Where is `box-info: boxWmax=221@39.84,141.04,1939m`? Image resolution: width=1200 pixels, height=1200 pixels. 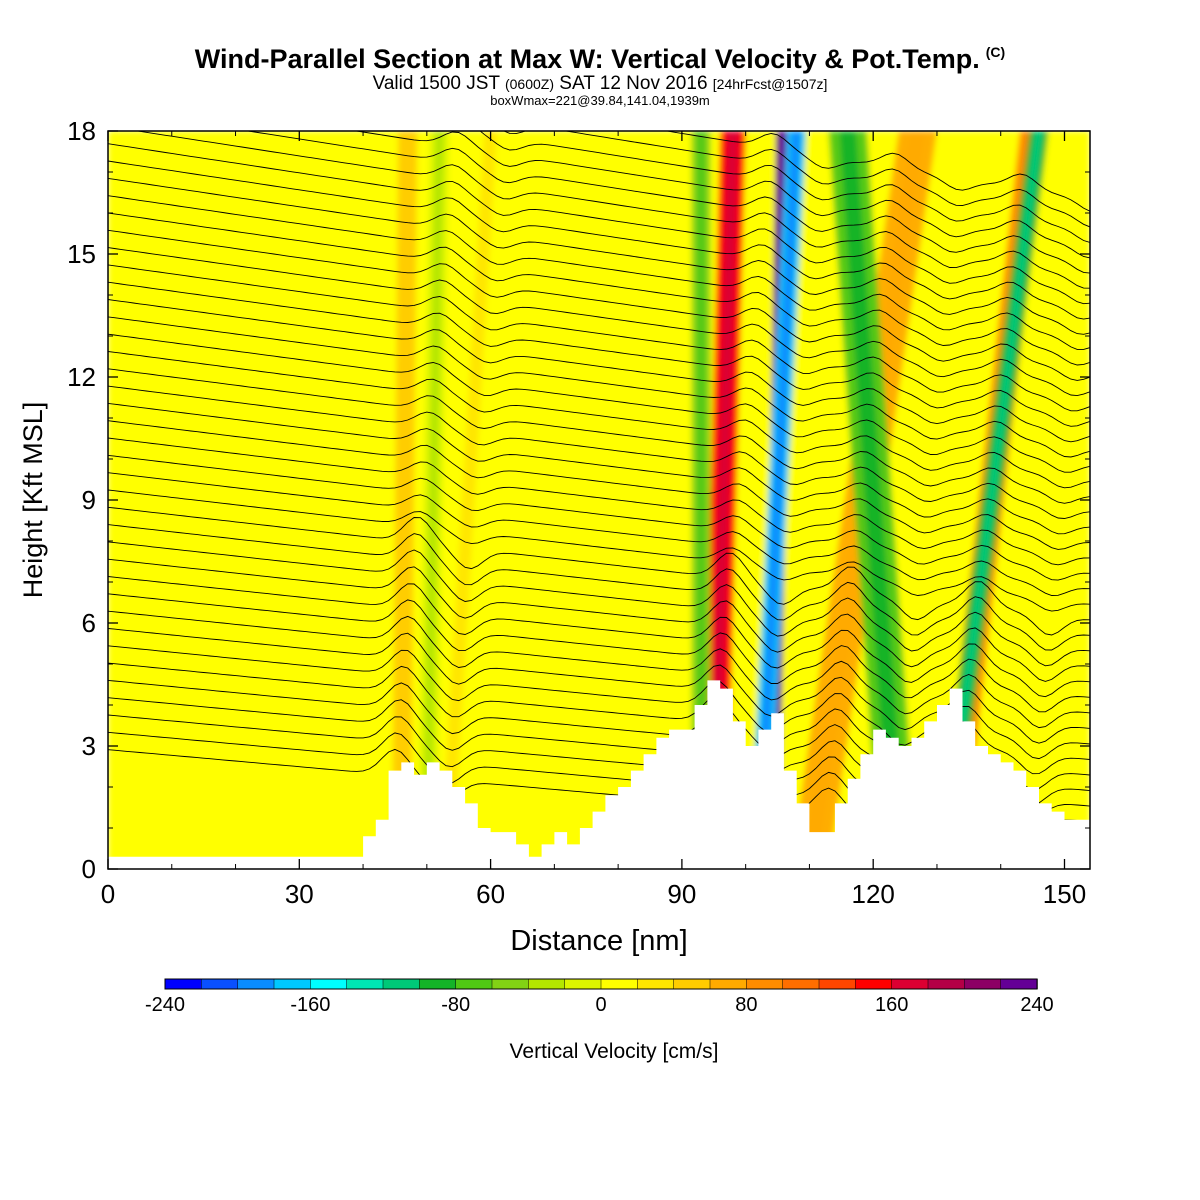 box-info: boxWmax=221@39.84,141.04,1939m is located at coordinates (600, 100).